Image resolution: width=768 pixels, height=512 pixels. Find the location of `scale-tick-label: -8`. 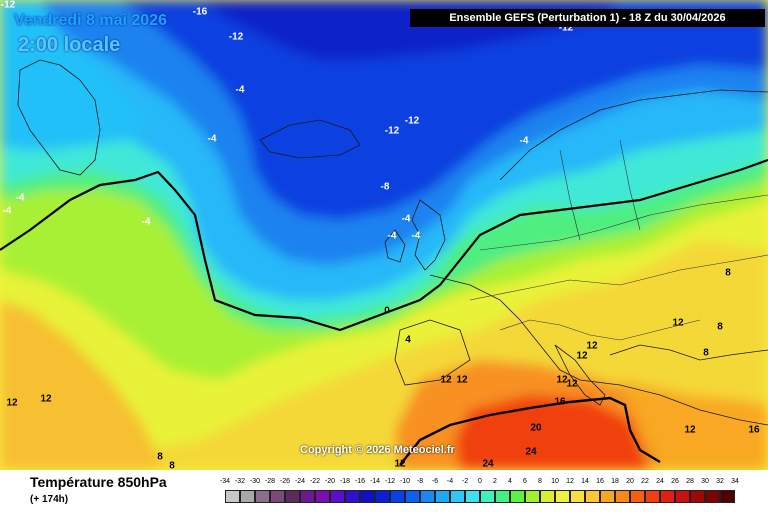

scale-tick-label: -8 is located at coordinates (420, 481).